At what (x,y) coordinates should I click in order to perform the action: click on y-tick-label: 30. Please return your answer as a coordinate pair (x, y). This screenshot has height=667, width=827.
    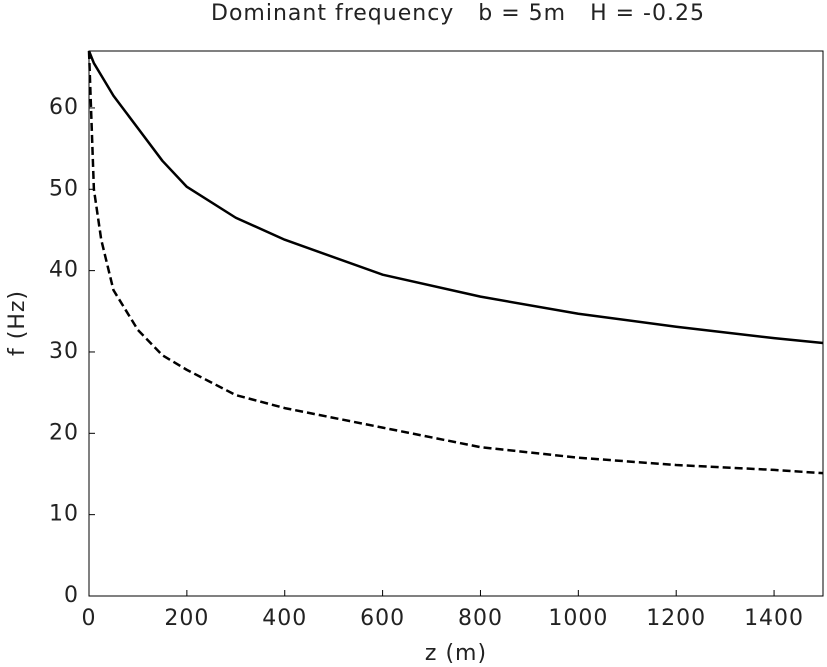
    Looking at the image, I should click on (64, 351).